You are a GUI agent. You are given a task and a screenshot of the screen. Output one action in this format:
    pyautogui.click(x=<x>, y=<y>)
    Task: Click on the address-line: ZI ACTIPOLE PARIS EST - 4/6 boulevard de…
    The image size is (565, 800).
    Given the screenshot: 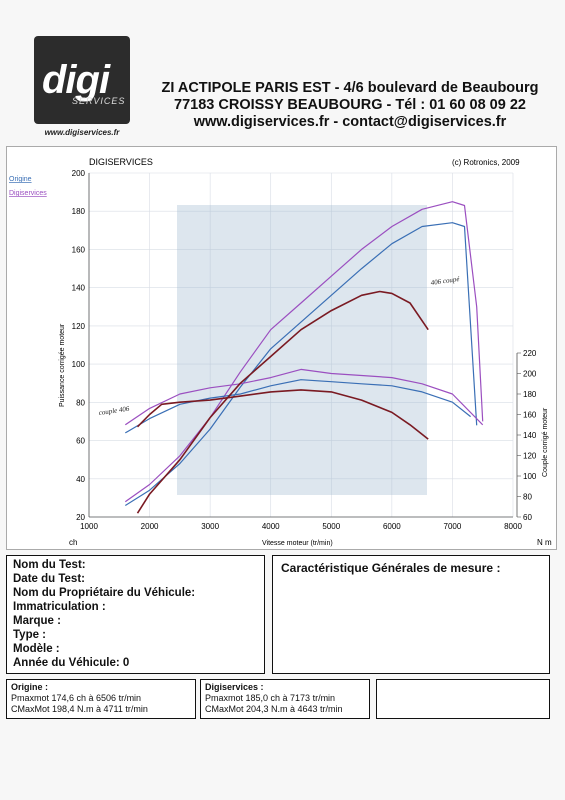 What is the action you would take?
    pyautogui.click(x=350, y=88)
    